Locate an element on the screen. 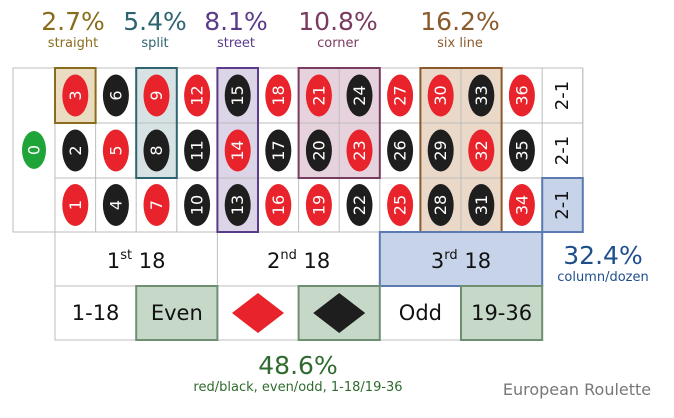 The height and width of the screenshot is (418, 674). number-label: 12 is located at coordinates (197, 95).